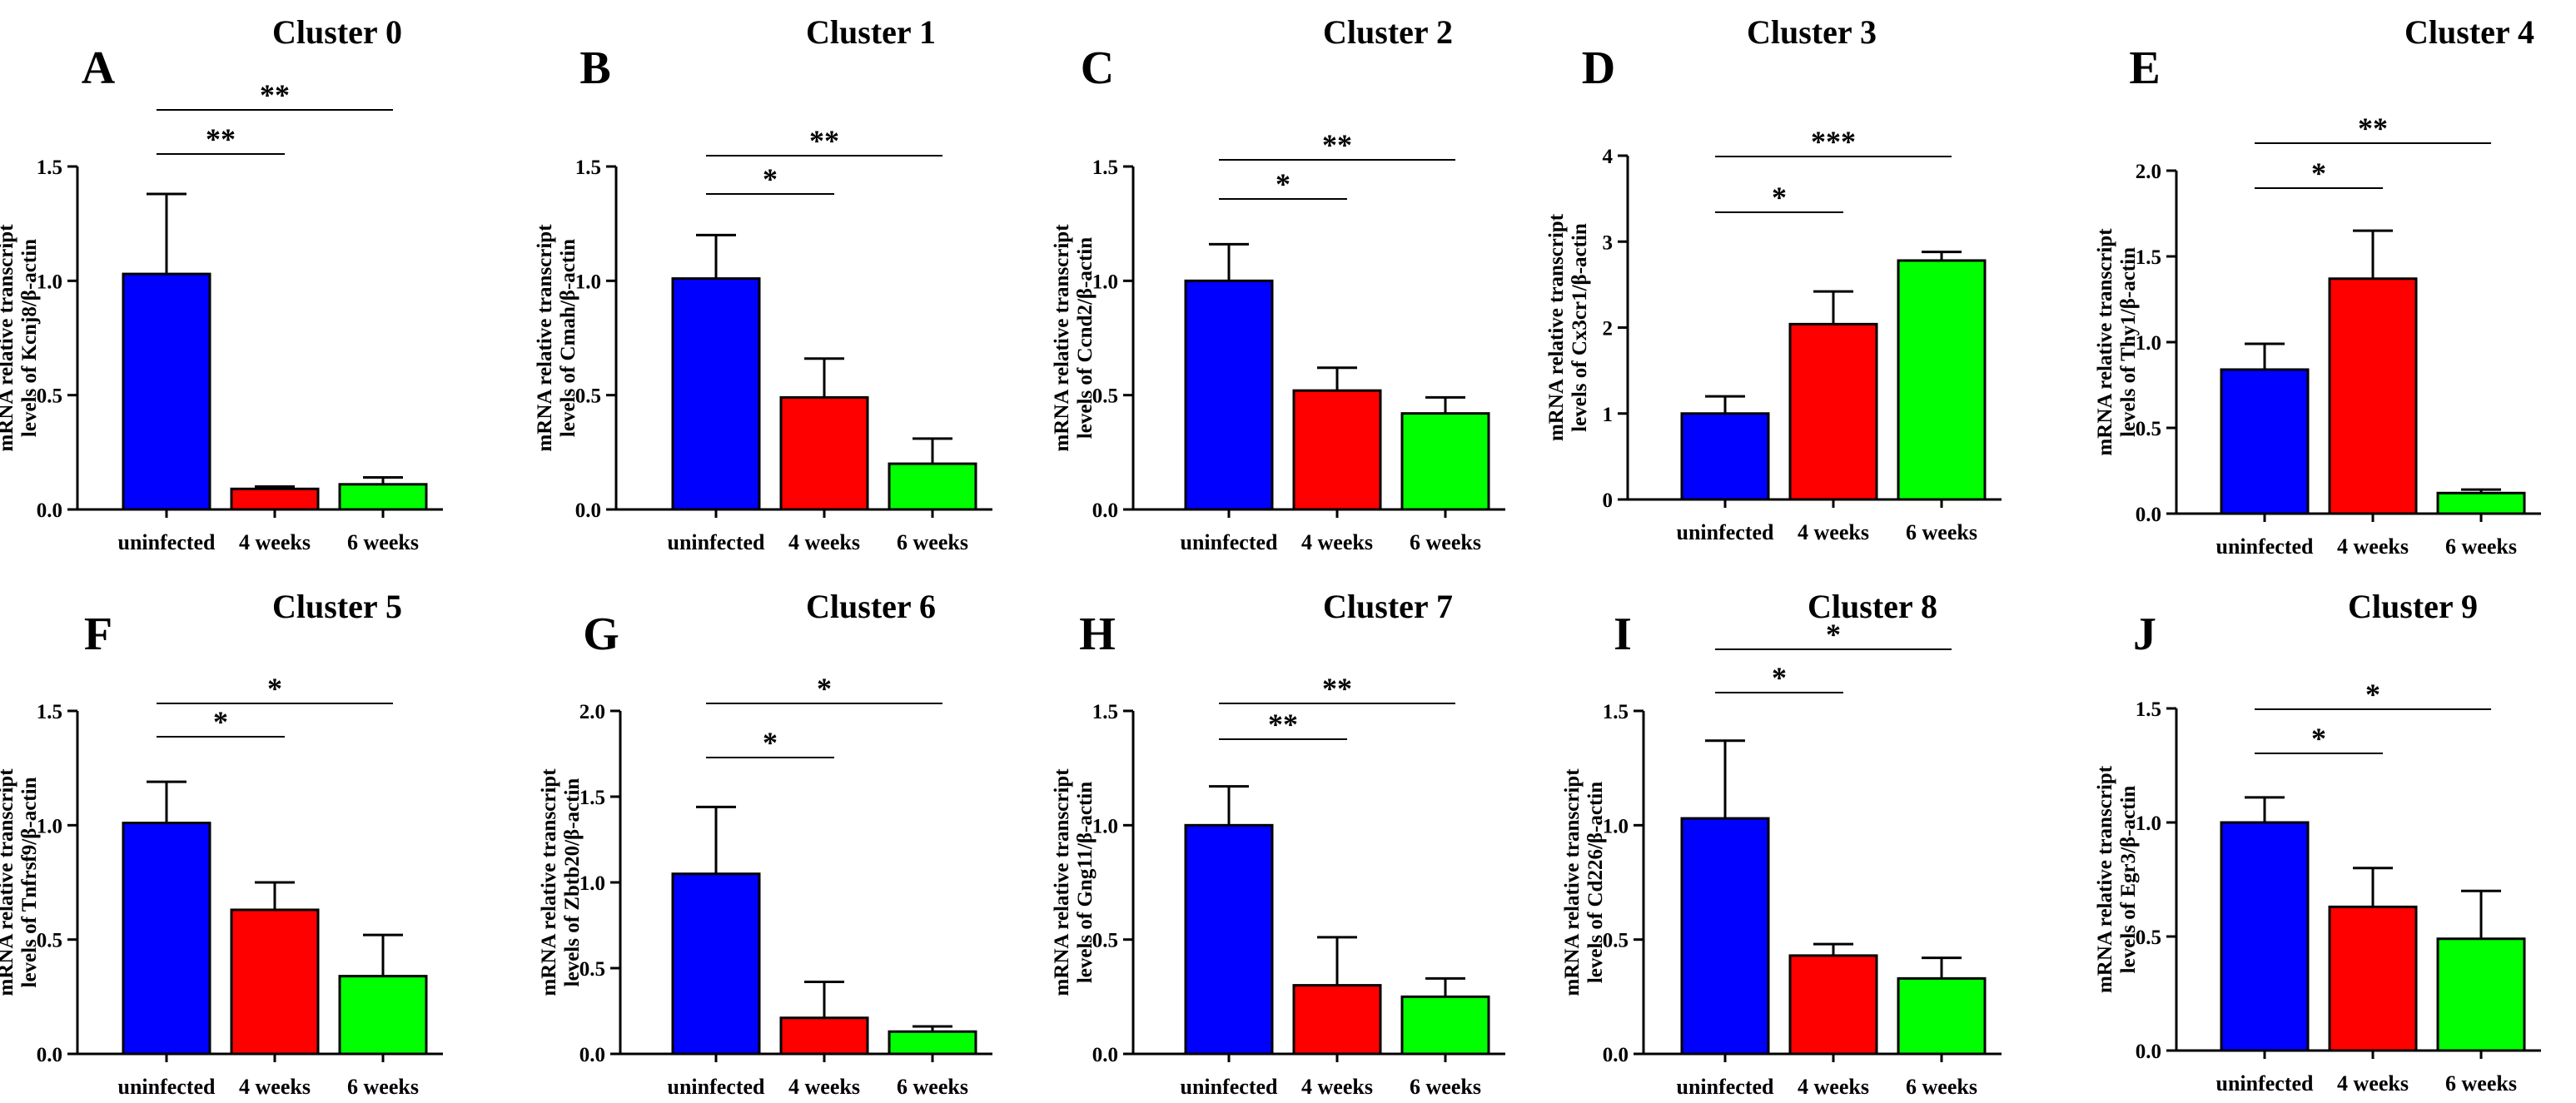 The width and height of the screenshot is (2576, 1103). What do you see at coordinates (572, 882) in the screenshot?
I see `y-axis-label-line-2: levels of Zbtb20/β-actin` at bounding box center [572, 882].